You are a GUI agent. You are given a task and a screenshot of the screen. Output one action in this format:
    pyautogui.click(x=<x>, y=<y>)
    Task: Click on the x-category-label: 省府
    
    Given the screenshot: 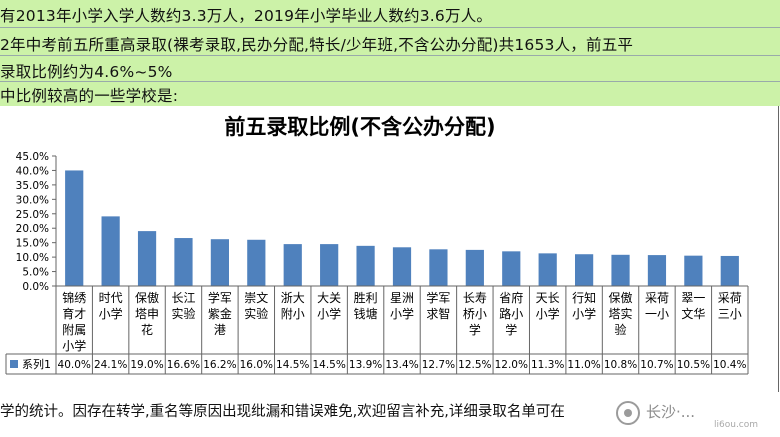 What is the action you would take?
    pyautogui.click(x=511, y=297)
    